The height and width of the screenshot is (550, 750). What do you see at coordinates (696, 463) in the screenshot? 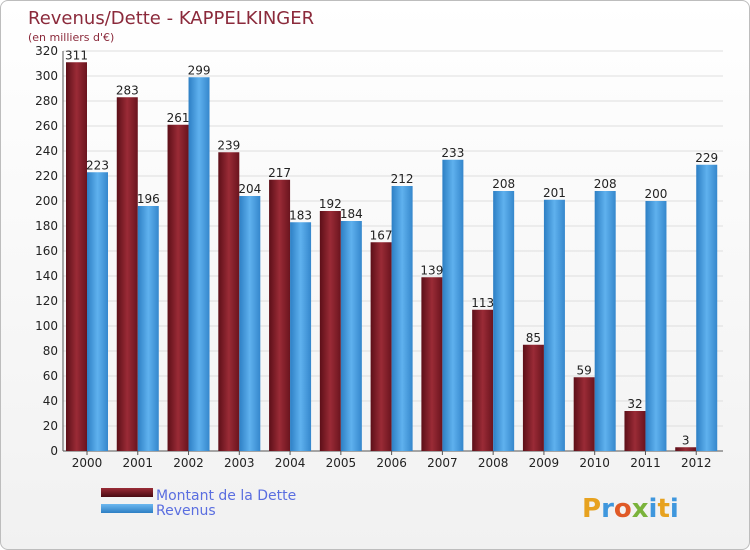
I see `x-tick-label: 2012` at bounding box center [696, 463].